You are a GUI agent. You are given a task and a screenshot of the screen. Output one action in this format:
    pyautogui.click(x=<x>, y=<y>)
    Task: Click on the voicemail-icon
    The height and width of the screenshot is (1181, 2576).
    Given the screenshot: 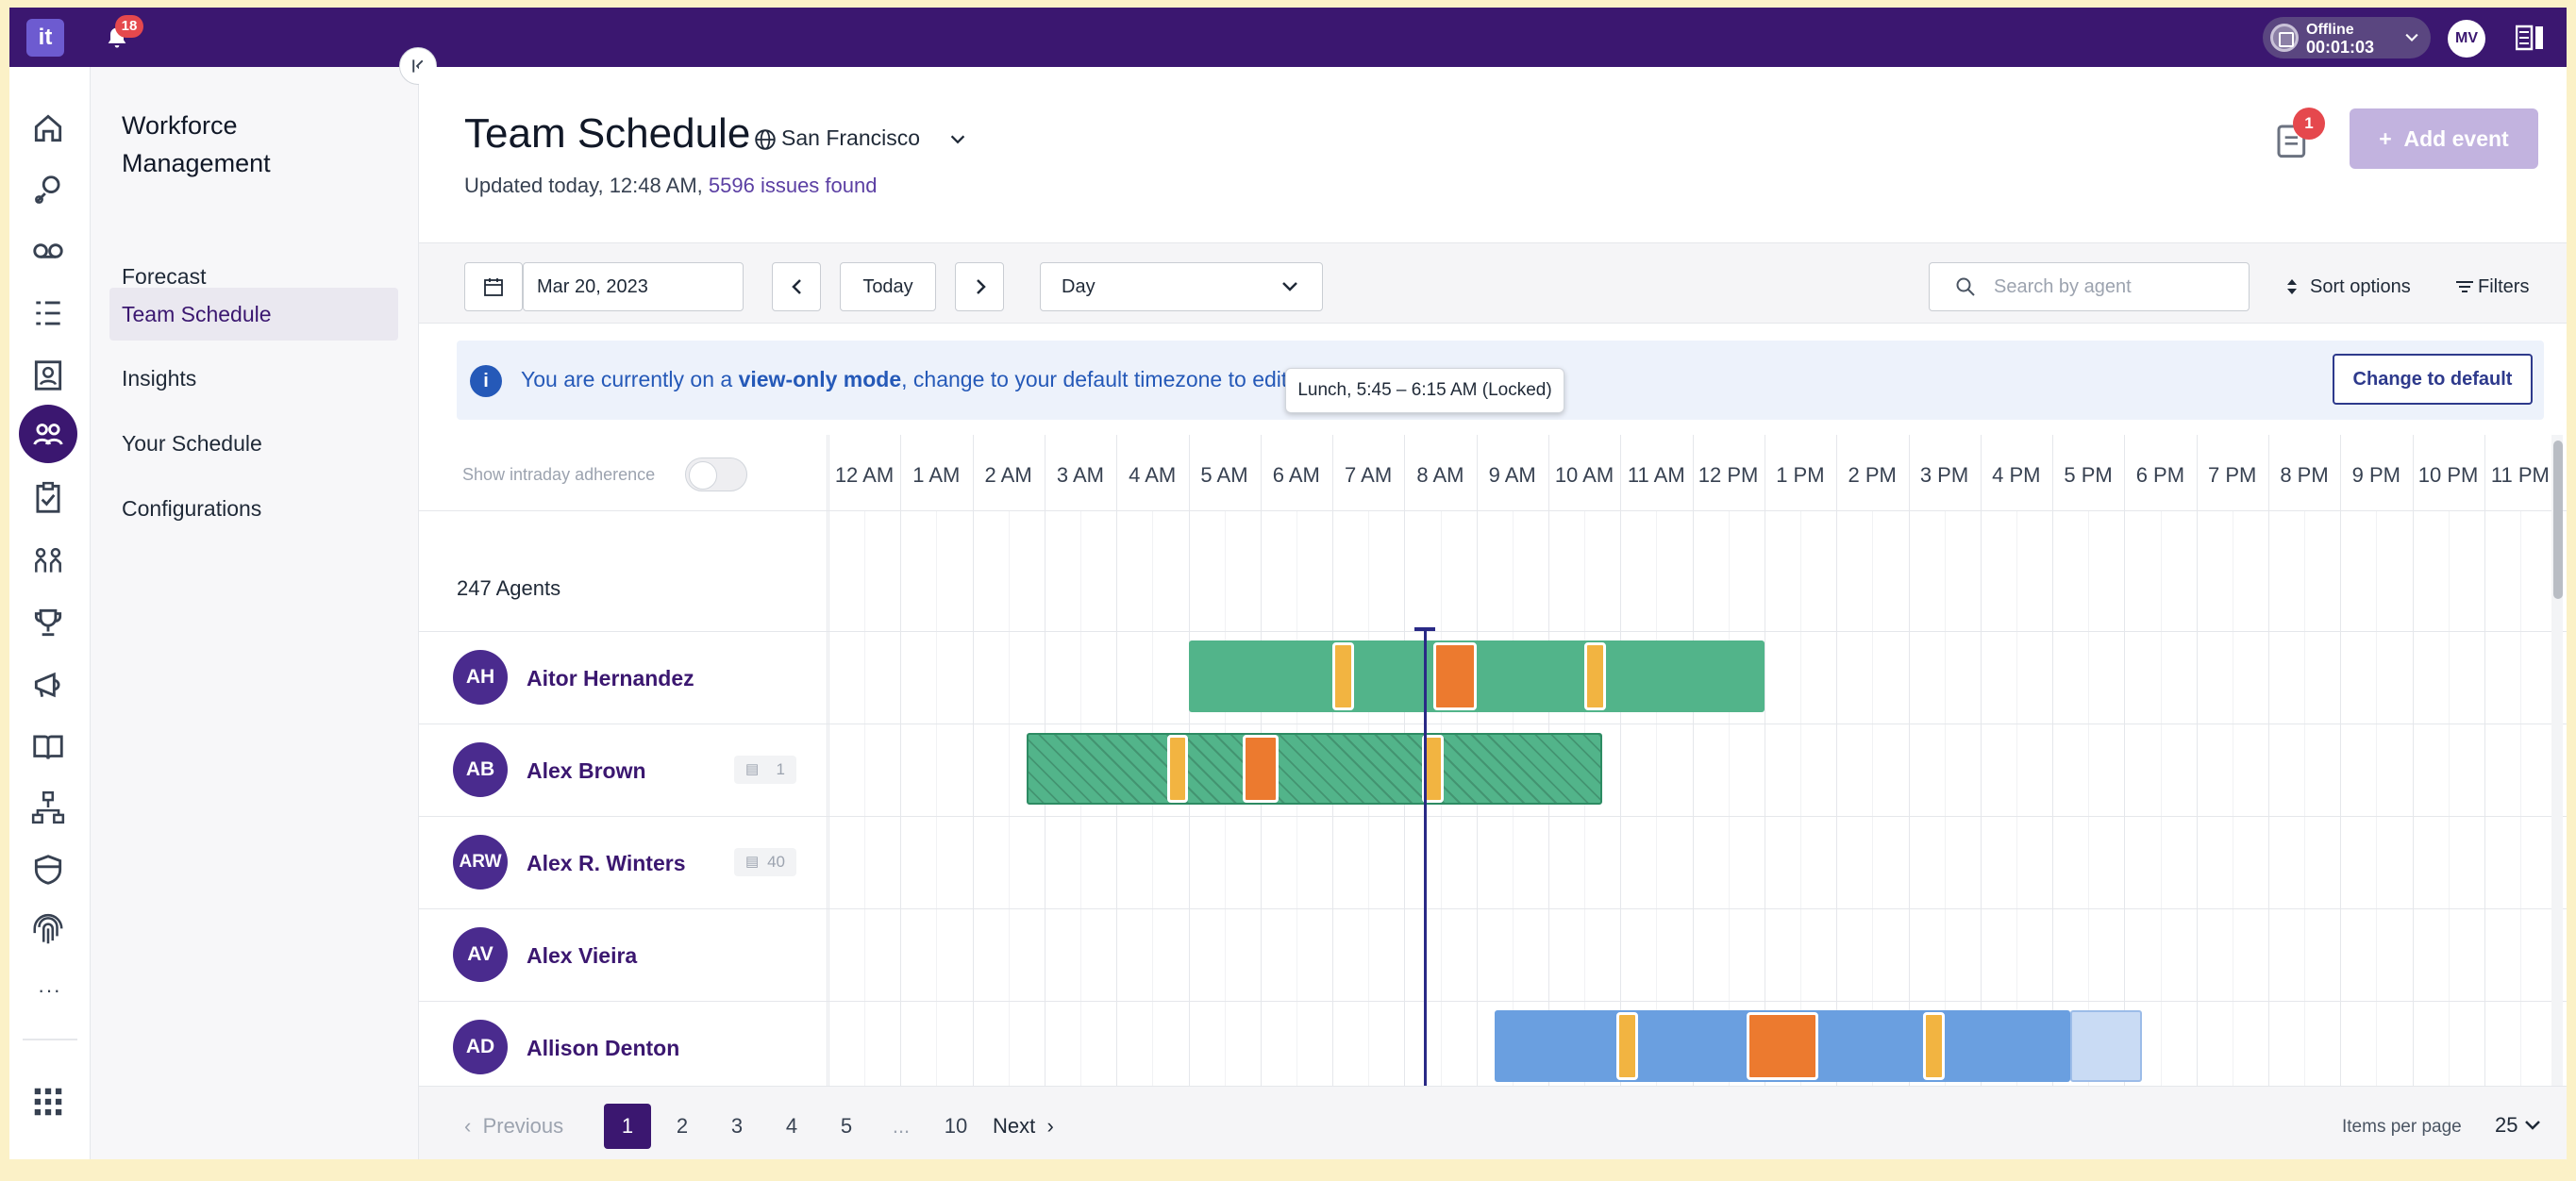 What is the action you would take?
    pyautogui.click(x=48, y=251)
    